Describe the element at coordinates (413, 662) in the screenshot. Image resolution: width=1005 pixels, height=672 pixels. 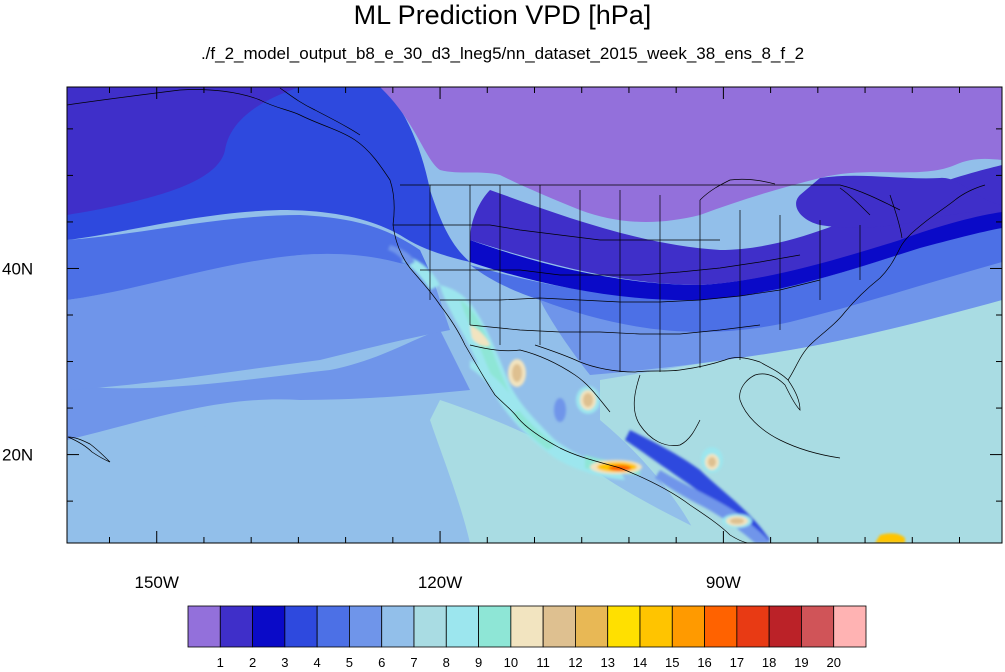
I see `colorbar-label: 7` at that location.